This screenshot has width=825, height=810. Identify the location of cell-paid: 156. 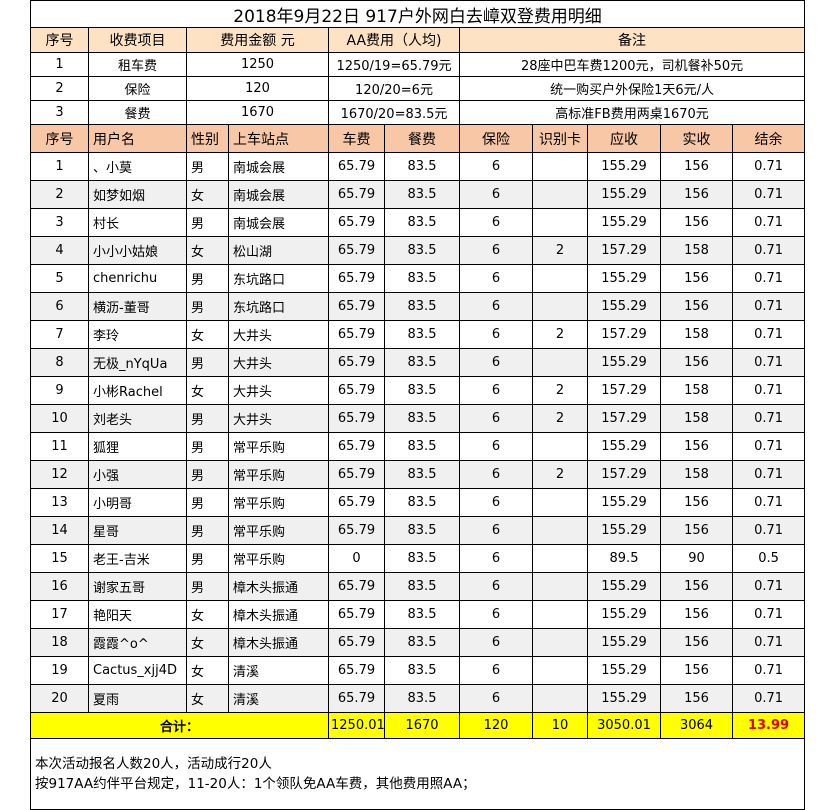
(696, 166).